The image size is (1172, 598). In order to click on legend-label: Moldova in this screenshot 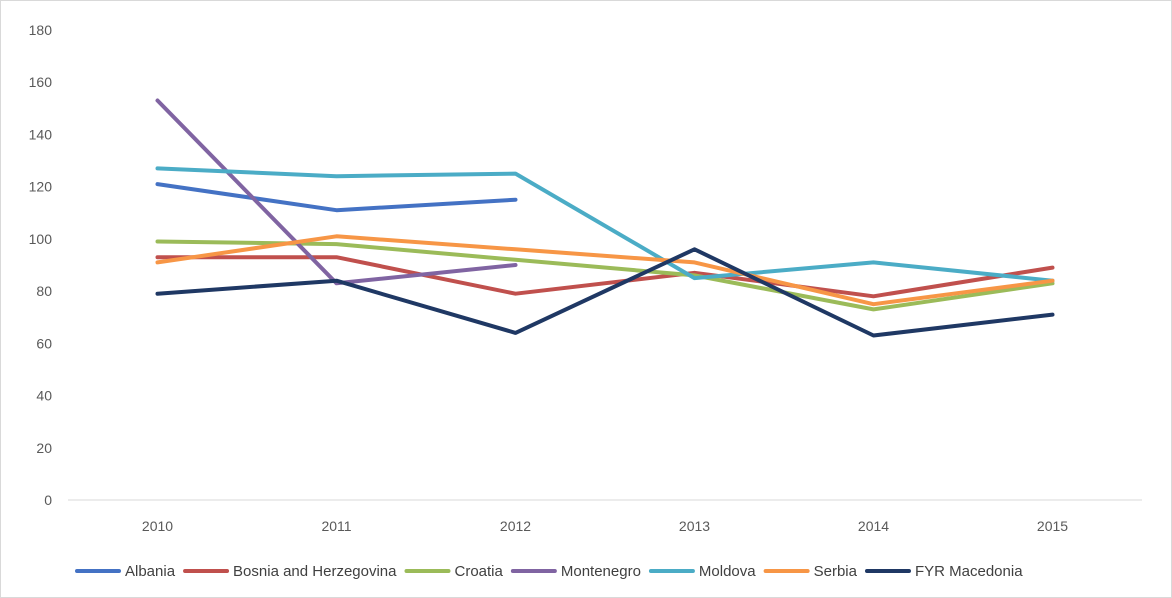, I will do `click(727, 571)`.